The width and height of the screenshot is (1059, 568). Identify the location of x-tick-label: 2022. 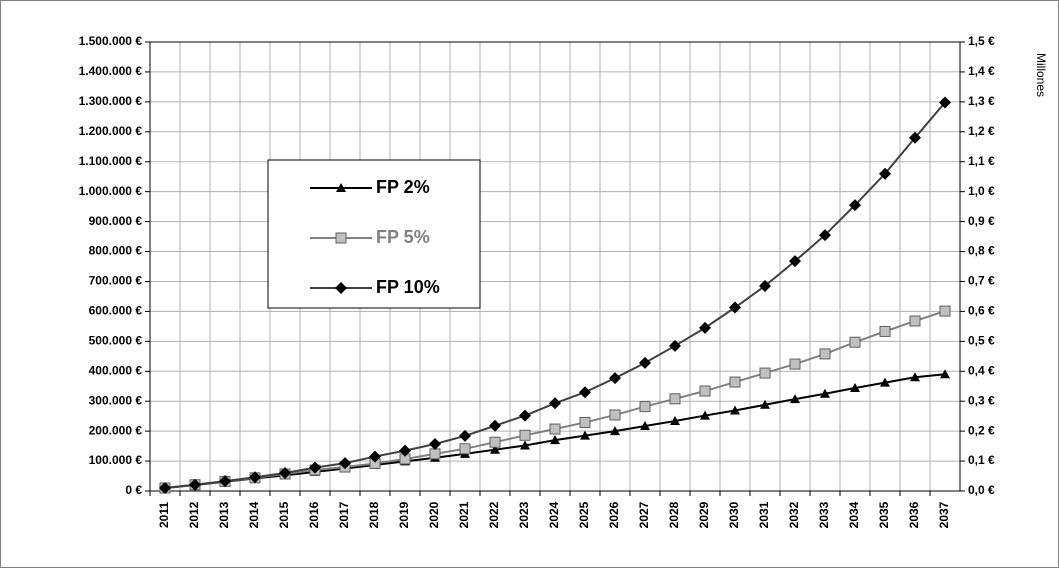
(494, 514).